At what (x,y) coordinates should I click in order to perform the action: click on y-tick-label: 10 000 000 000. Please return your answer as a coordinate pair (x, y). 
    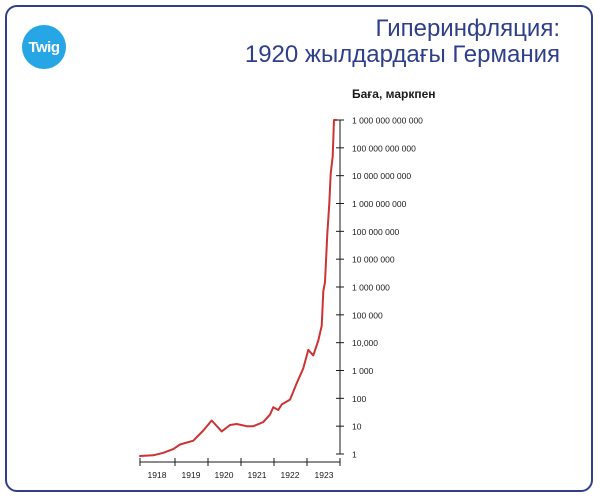
    Looking at the image, I should click on (381, 176).